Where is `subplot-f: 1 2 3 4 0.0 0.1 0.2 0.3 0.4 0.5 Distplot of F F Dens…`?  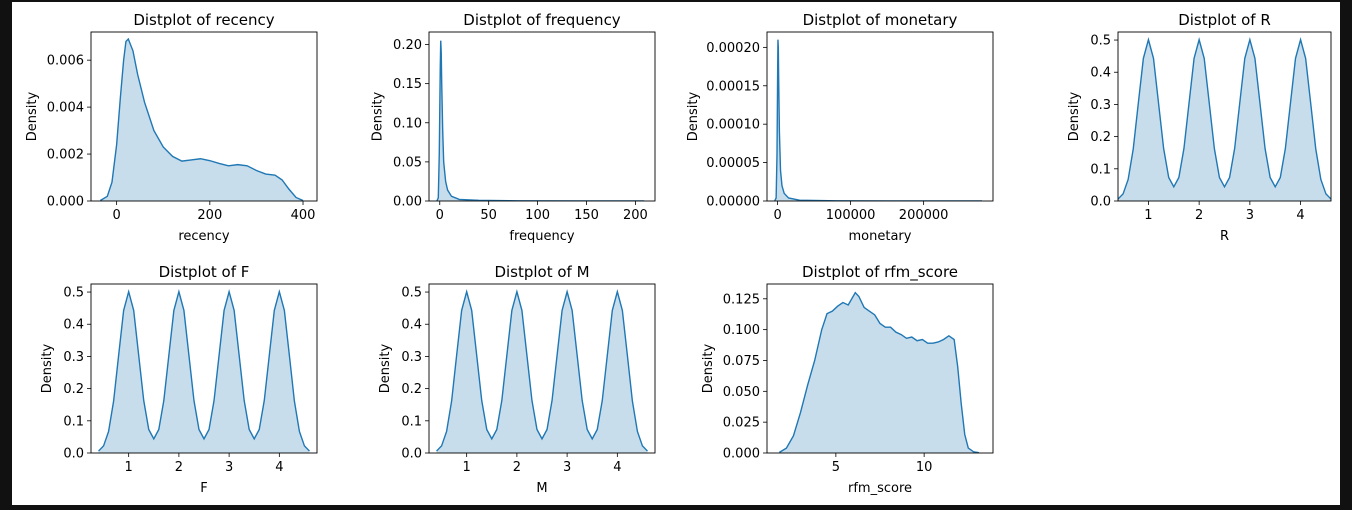
subplot-f: 1 2 3 4 0.0 0.1 0.2 0.3 0.4 0.5 Distplot of F F Dens… is located at coordinates (179, 379).